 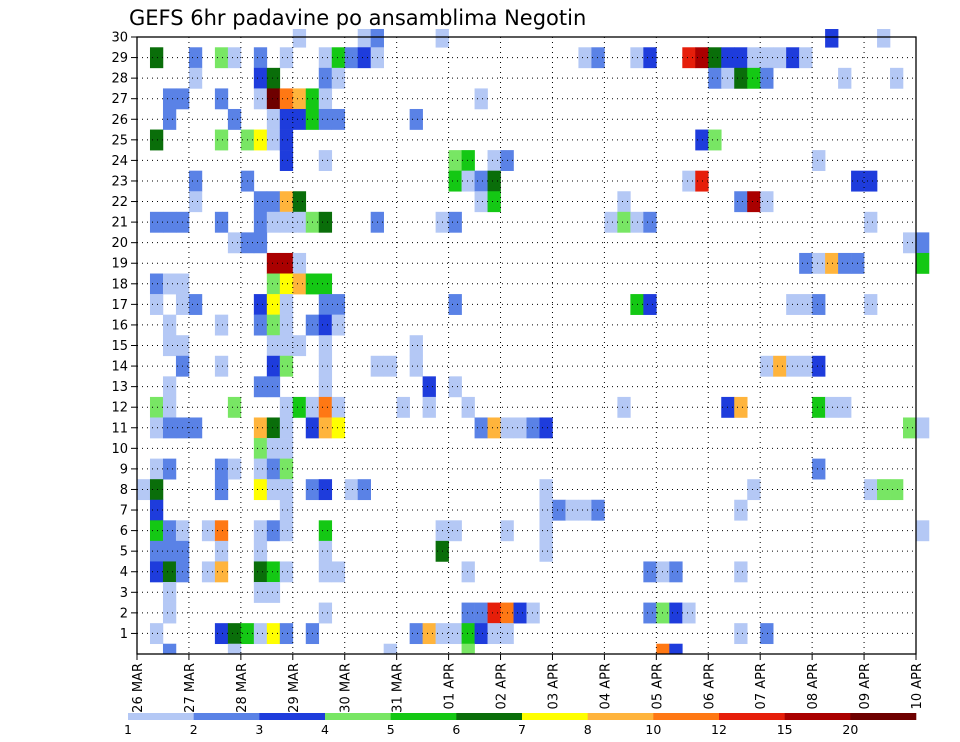 I want to click on colorbar-label: 6, so click(x=456, y=729).